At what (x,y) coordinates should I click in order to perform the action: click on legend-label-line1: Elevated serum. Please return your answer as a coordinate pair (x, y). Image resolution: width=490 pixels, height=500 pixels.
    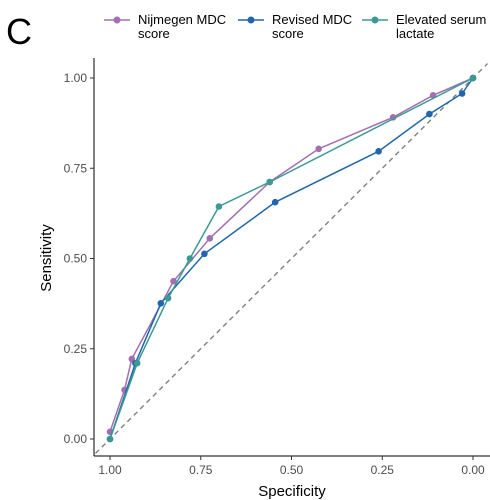
    Looking at the image, I should click on (441, 19).